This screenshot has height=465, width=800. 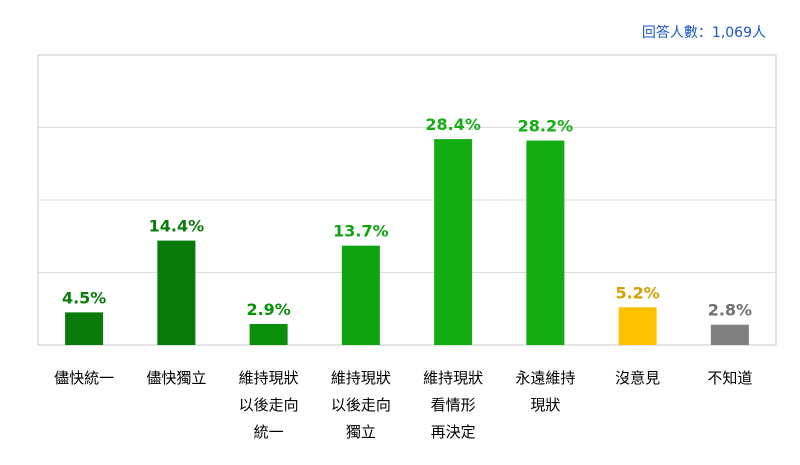 What do you see at coordinates (729, 378) in the screenshot?
I see `category-label: 不知道` at bounding box center [729, 378].